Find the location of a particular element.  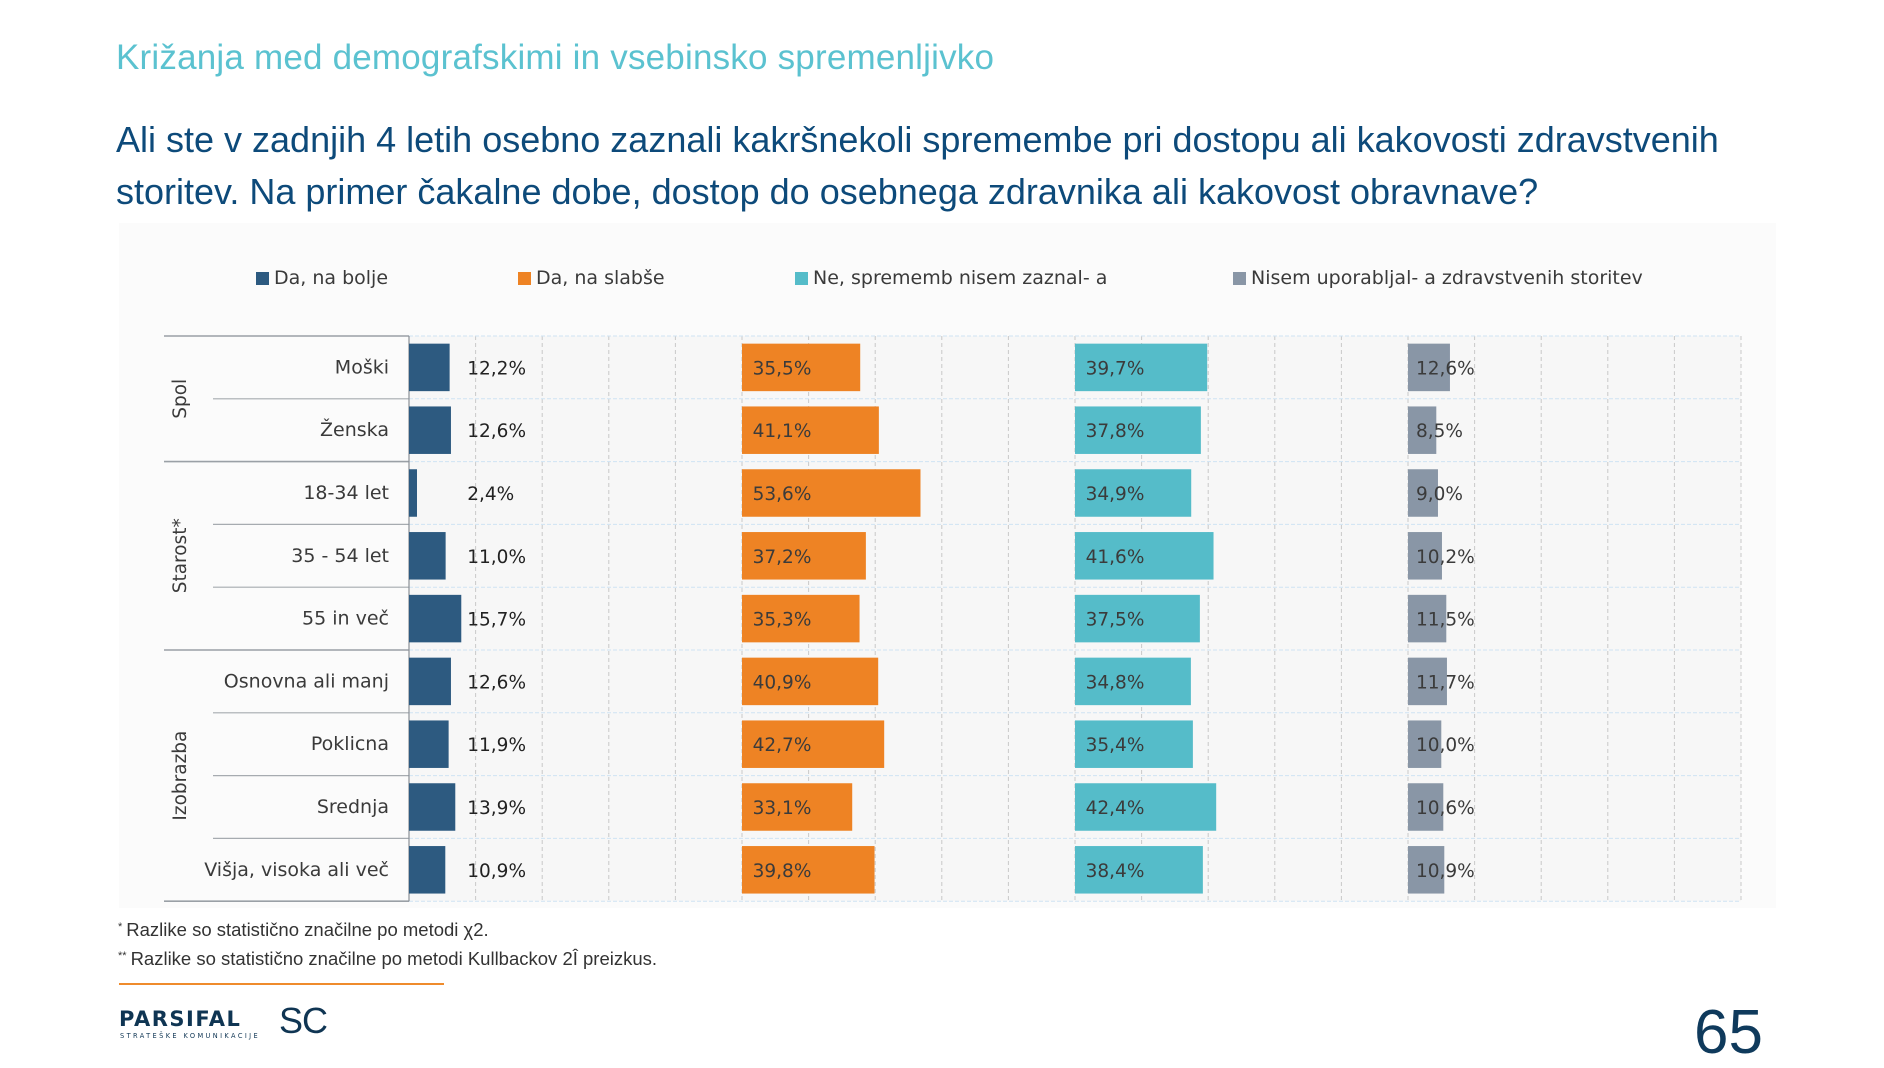

category-label: 18-34 let is located at coordinates (346, 493).